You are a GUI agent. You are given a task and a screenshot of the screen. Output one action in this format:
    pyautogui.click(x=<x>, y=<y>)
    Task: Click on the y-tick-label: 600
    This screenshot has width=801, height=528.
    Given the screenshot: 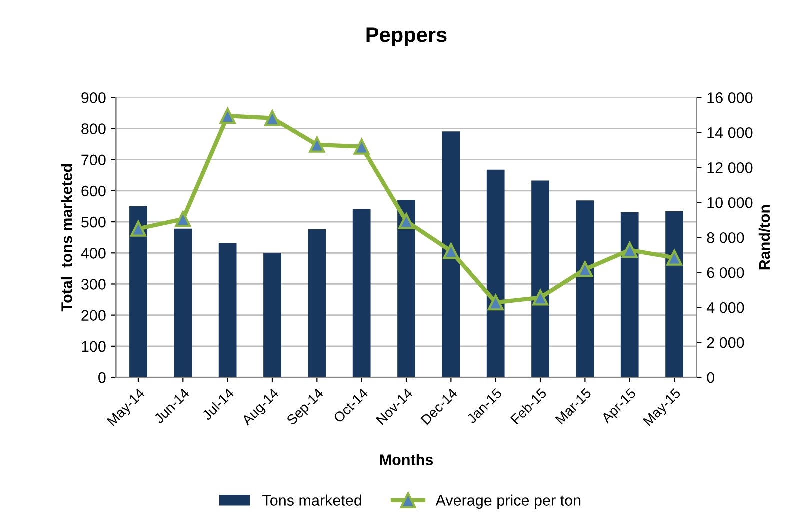 What is the action you would take?
    pyautogui.click(x=94, y=191)
    